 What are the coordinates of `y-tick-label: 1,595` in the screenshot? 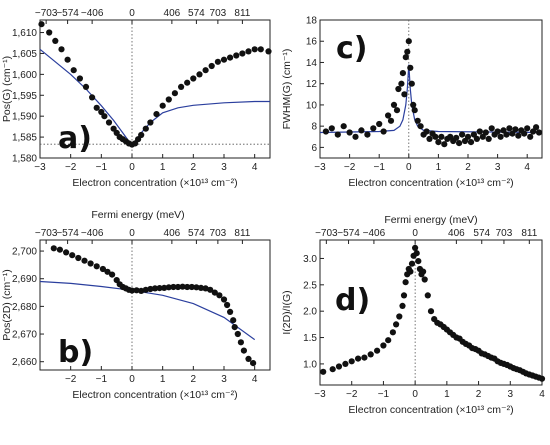 It's located at (24, 96).